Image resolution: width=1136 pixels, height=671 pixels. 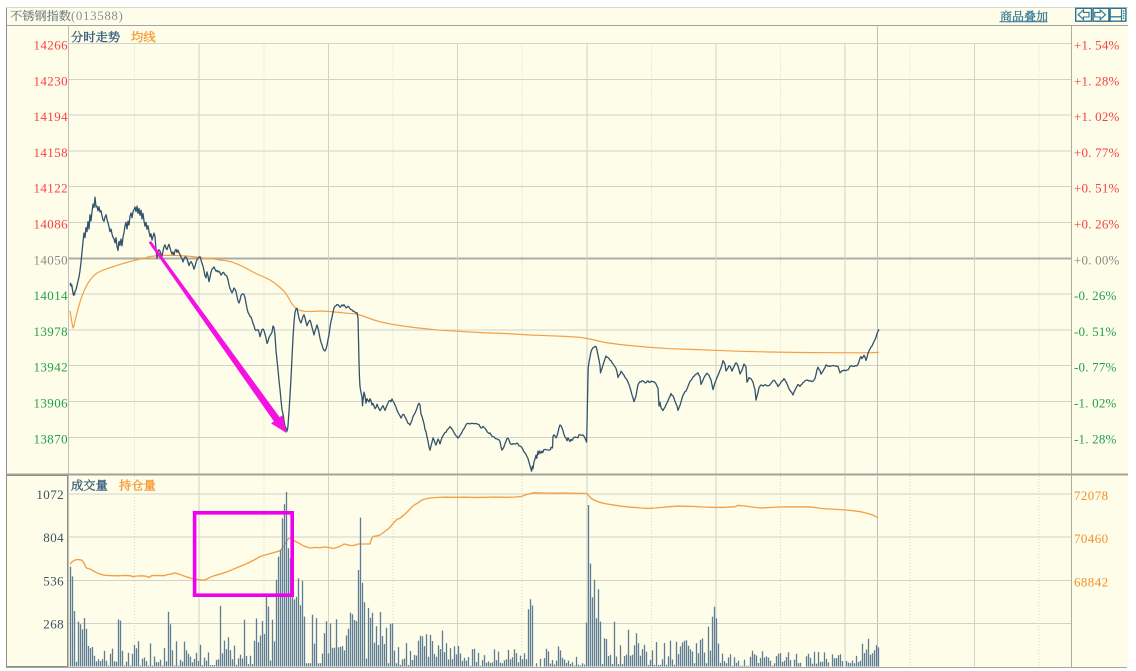 What do you see at coordinates (51, 438) in the screenshot?
I see `svg-text: 13870` at bounding box center [51, 438].